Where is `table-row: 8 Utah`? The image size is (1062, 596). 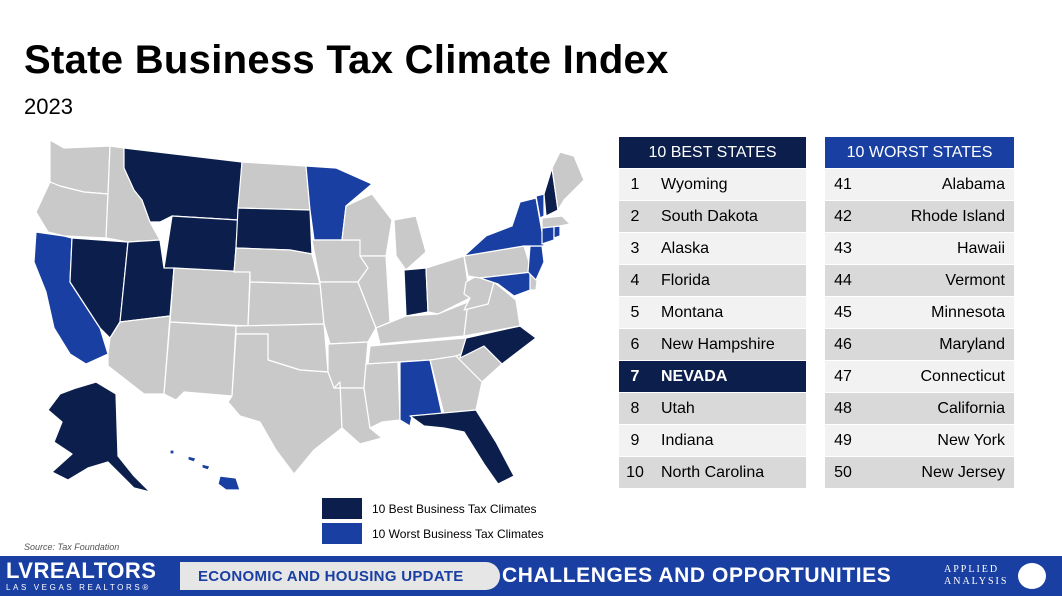 table-row: 8 Utah is located at coordinates (712, 408).